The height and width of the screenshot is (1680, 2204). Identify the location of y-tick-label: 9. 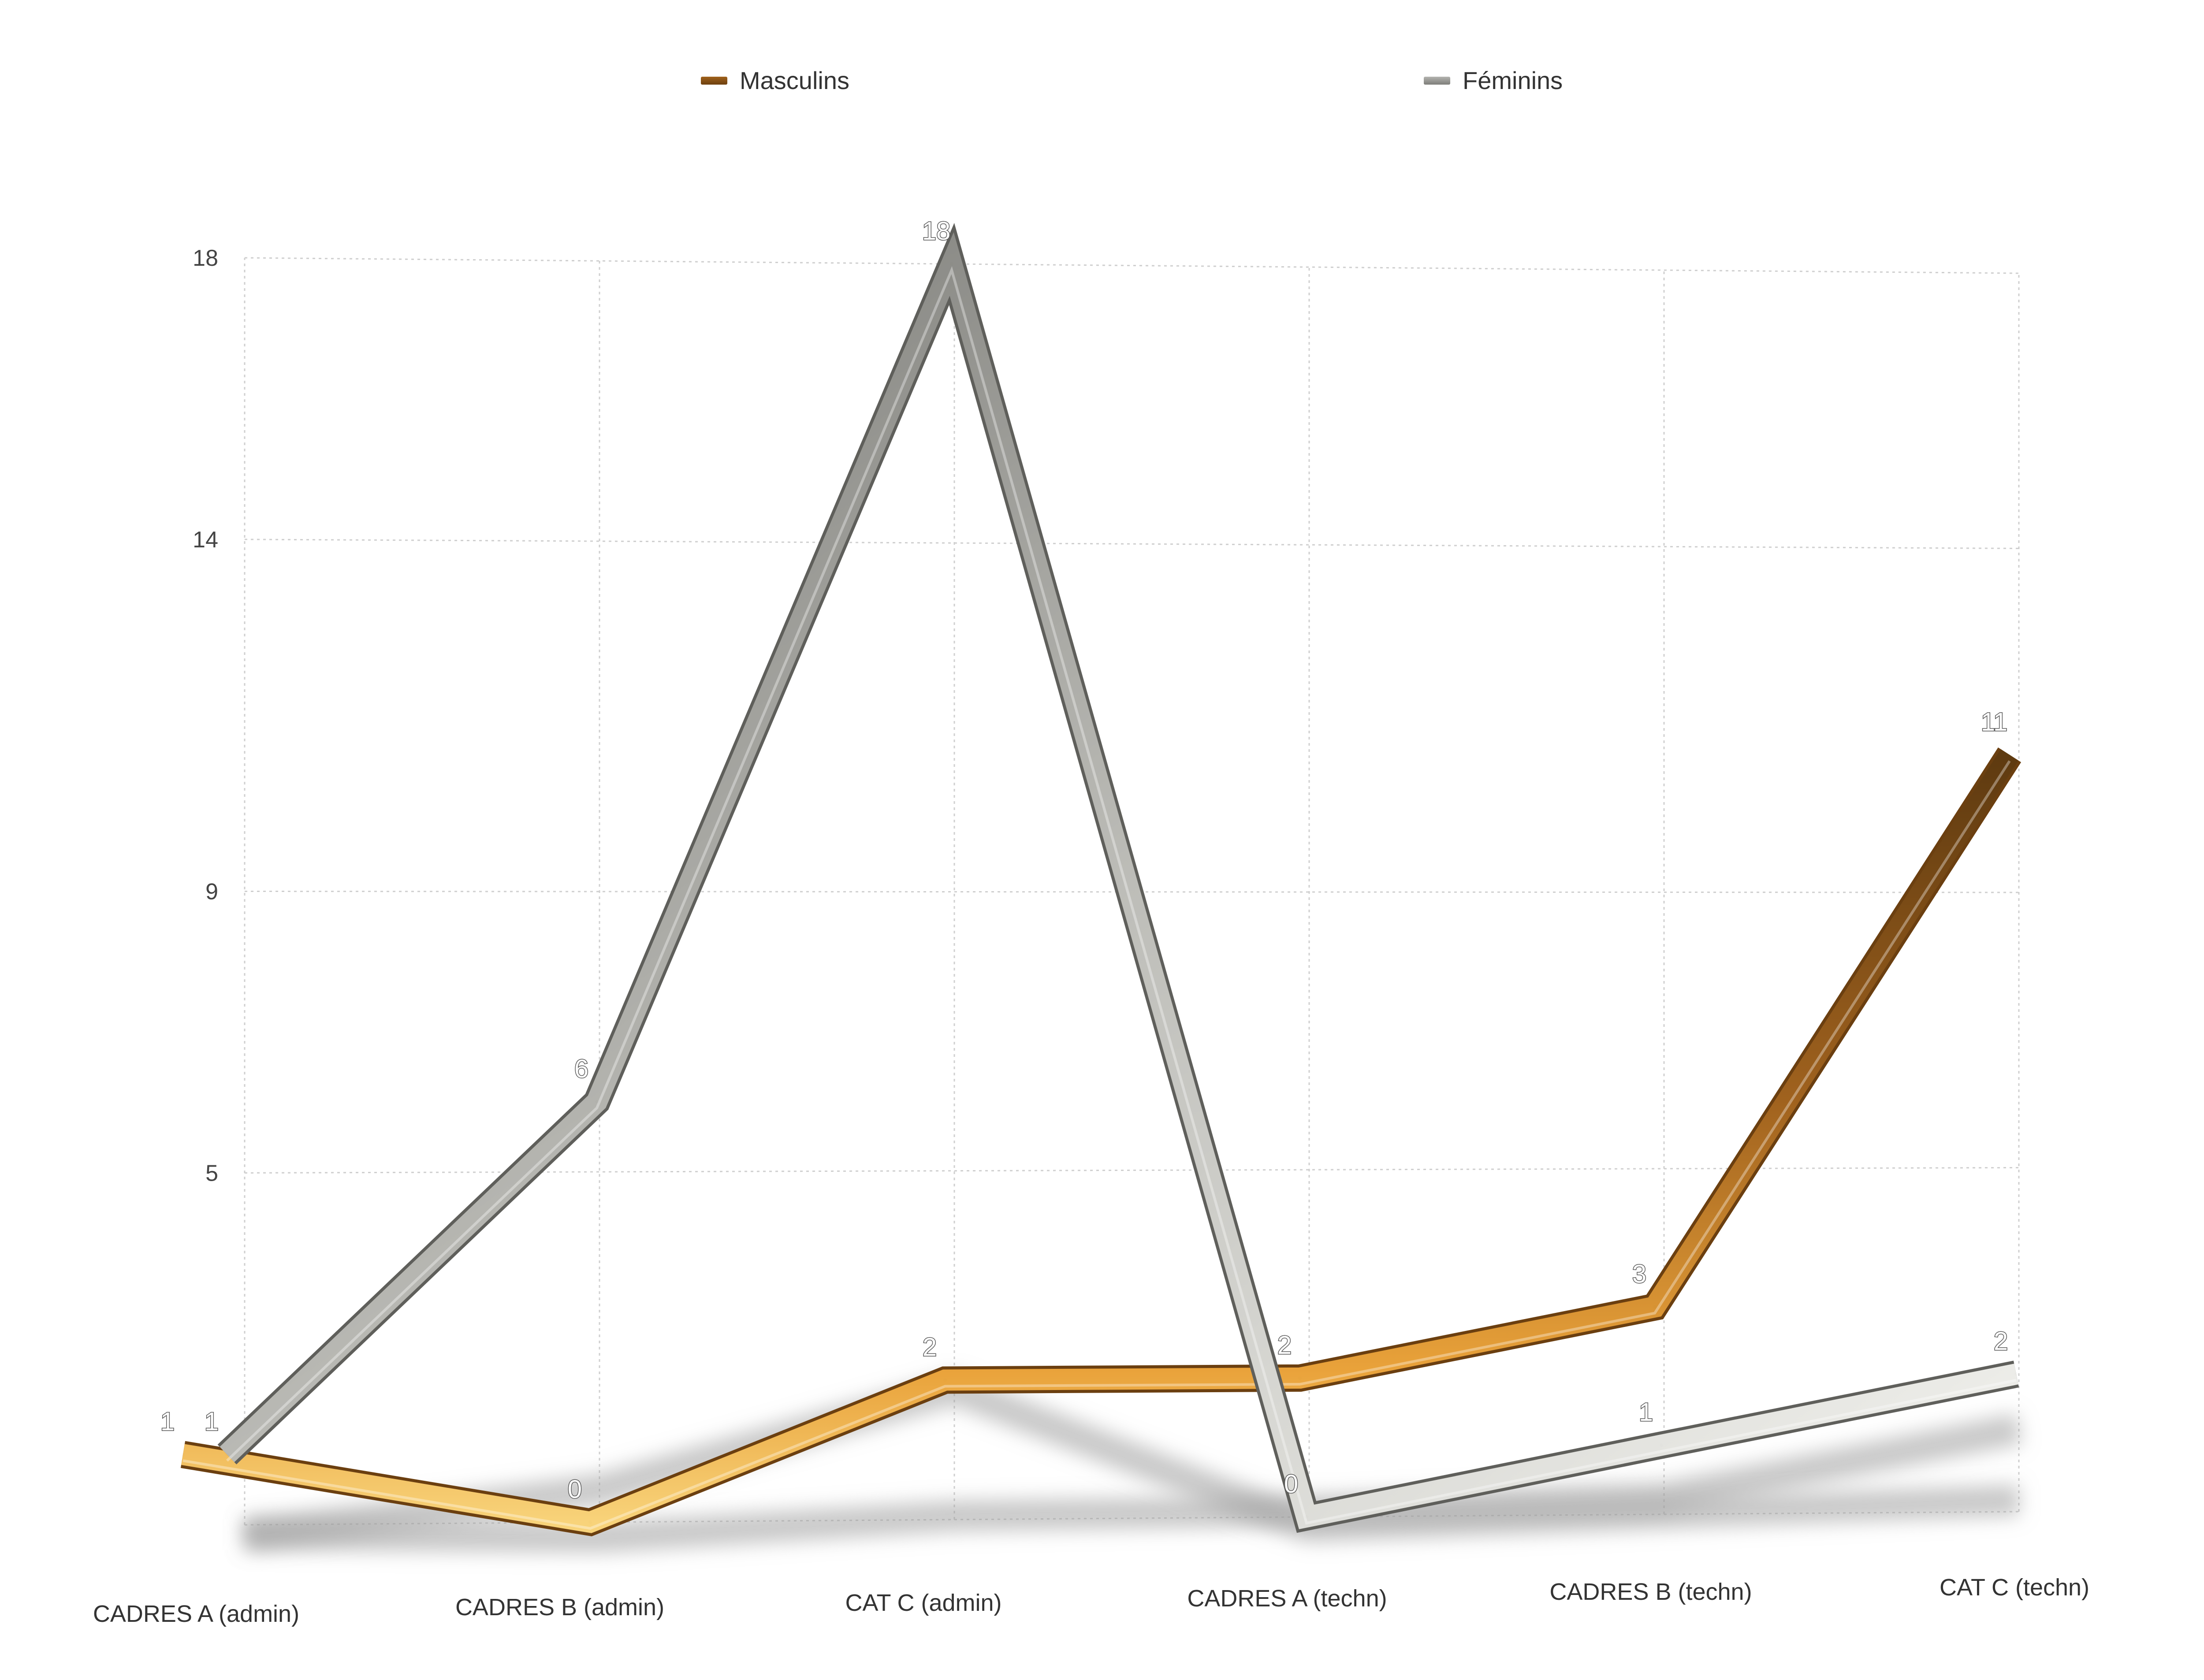
(211, 892).